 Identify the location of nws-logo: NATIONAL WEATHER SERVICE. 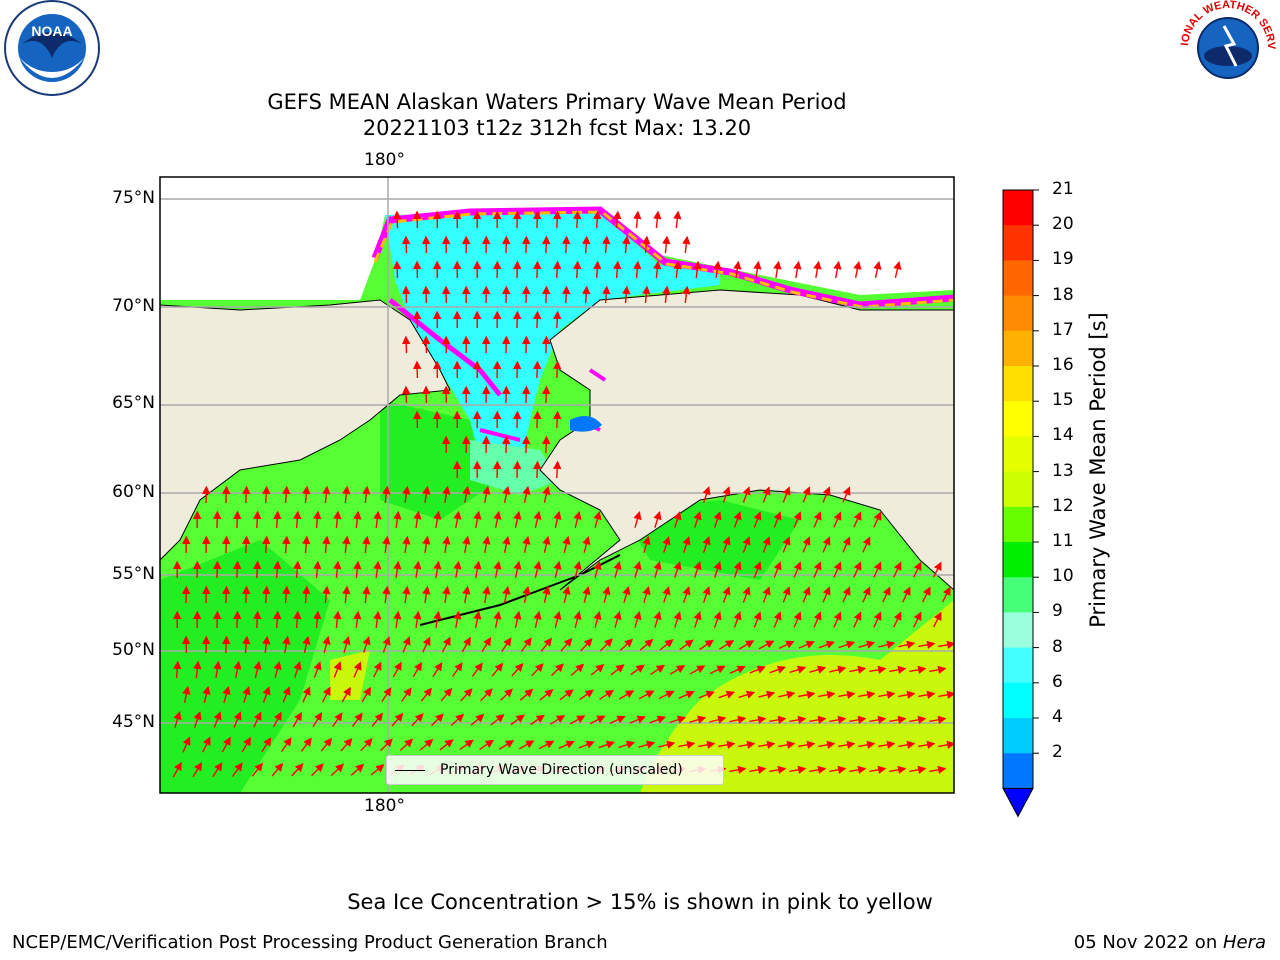
(1227, 47).